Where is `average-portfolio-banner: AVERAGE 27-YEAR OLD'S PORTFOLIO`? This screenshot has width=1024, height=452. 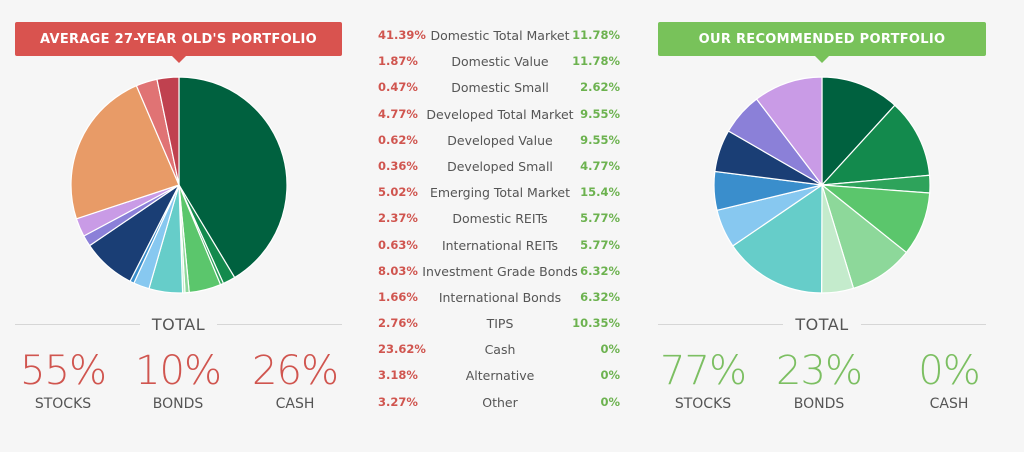 average-portfolio-banner: AVERAGE 27-YEAR OLD'S PORTFOLIO is located at coordinates (178, 42).